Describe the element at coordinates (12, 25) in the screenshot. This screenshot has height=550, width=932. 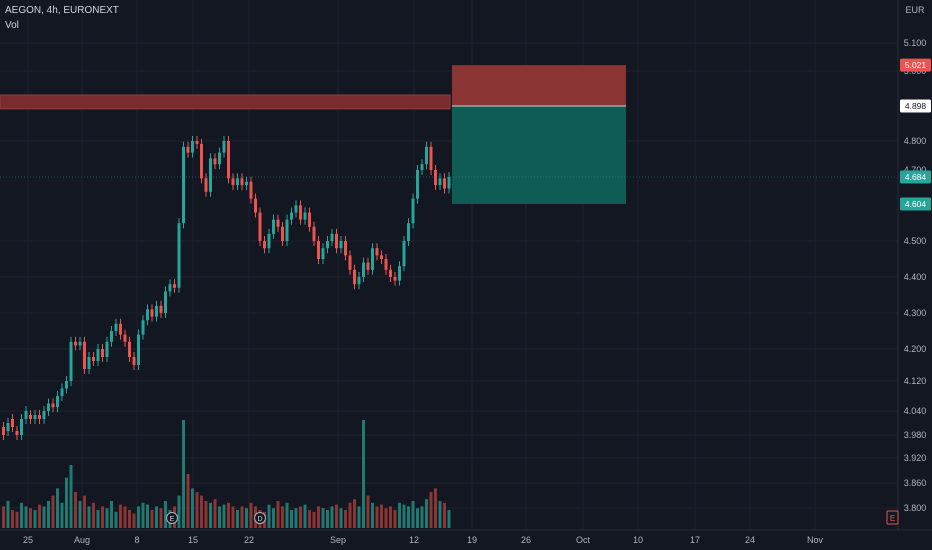
I see `volume-indicator-label: Vol` at that location.